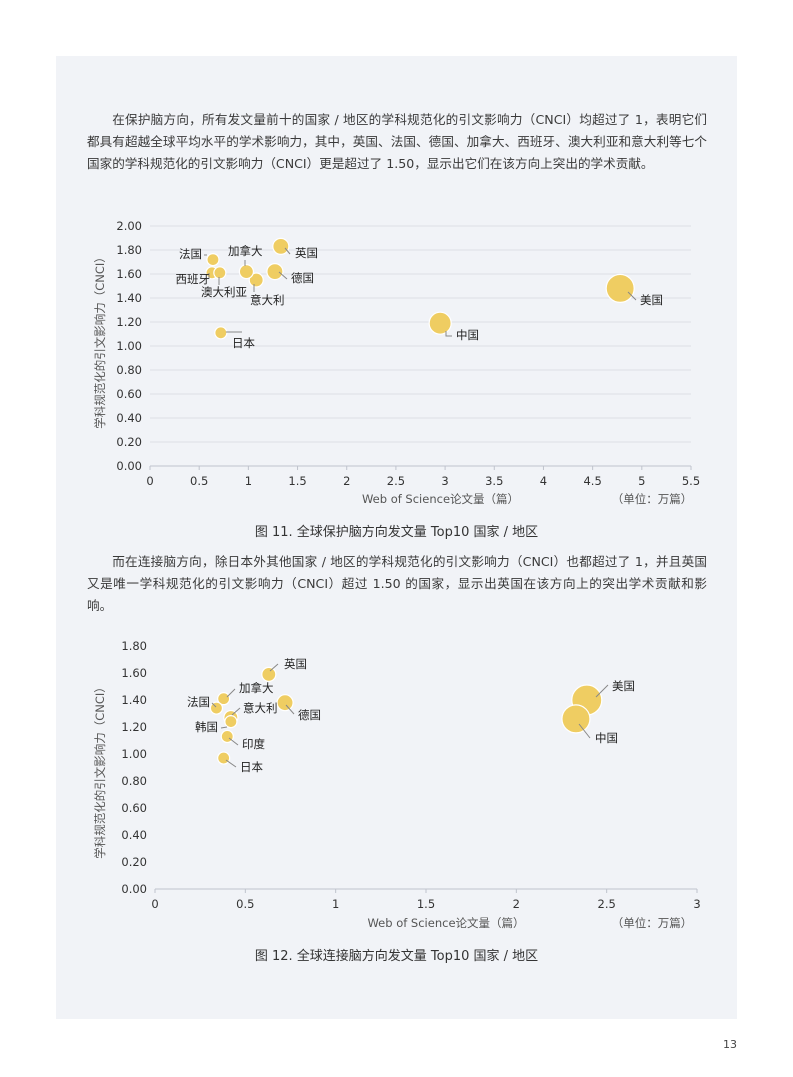  Describe the element at coordinates (248, 481) in the screenshot. I see `x-tick-label: 1` at that location.